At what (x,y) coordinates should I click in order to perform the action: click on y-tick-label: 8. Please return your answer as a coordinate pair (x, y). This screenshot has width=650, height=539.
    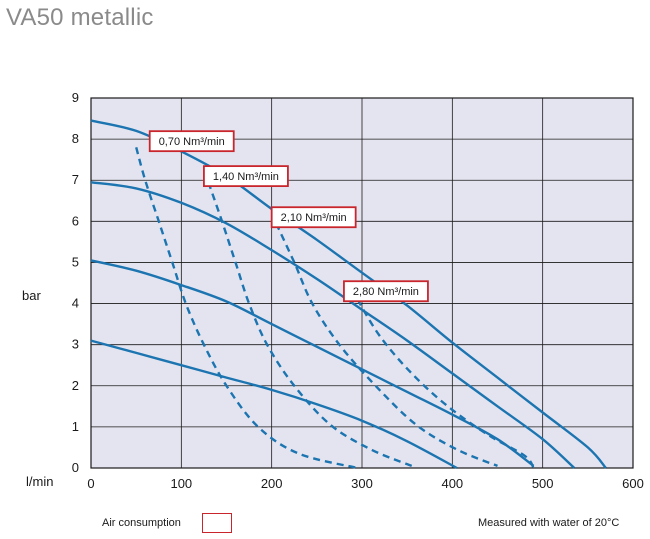
    Looking at the image, I should click on (75, 138).